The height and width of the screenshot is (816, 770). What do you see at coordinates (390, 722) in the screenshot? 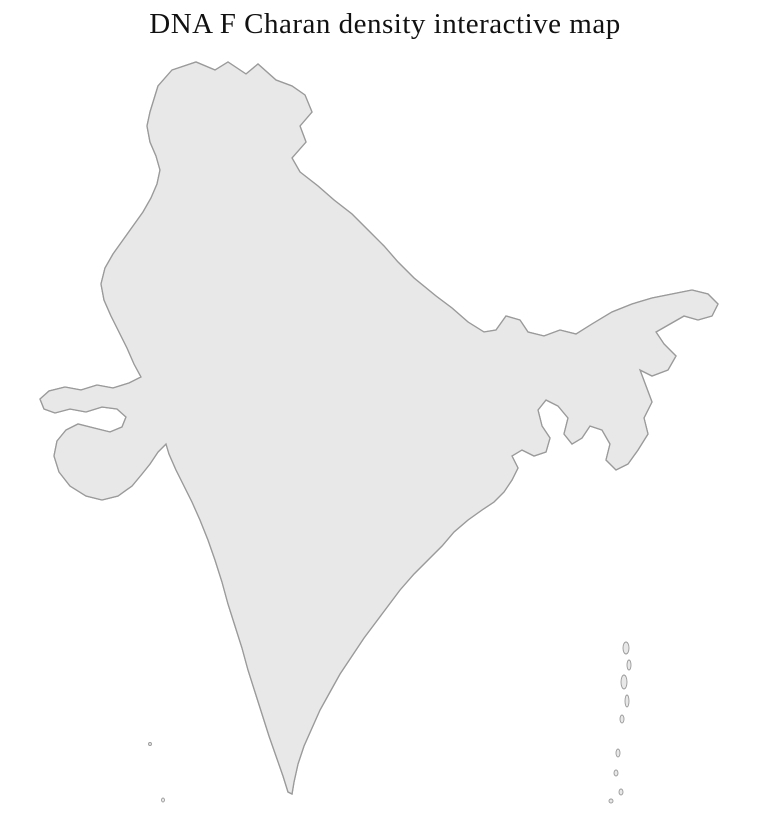
I see `andaman-nicobar-islands` at bounding box center [390, 722].